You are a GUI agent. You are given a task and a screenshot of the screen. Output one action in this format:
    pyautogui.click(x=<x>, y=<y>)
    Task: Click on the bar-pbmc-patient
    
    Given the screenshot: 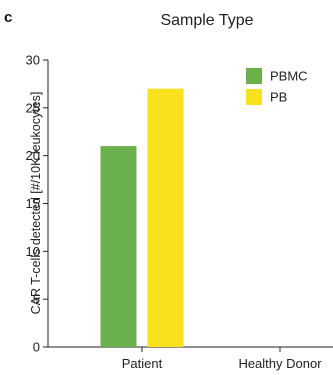 What is the action you would take?
    pyautogui.click(x=118, y=246)
    